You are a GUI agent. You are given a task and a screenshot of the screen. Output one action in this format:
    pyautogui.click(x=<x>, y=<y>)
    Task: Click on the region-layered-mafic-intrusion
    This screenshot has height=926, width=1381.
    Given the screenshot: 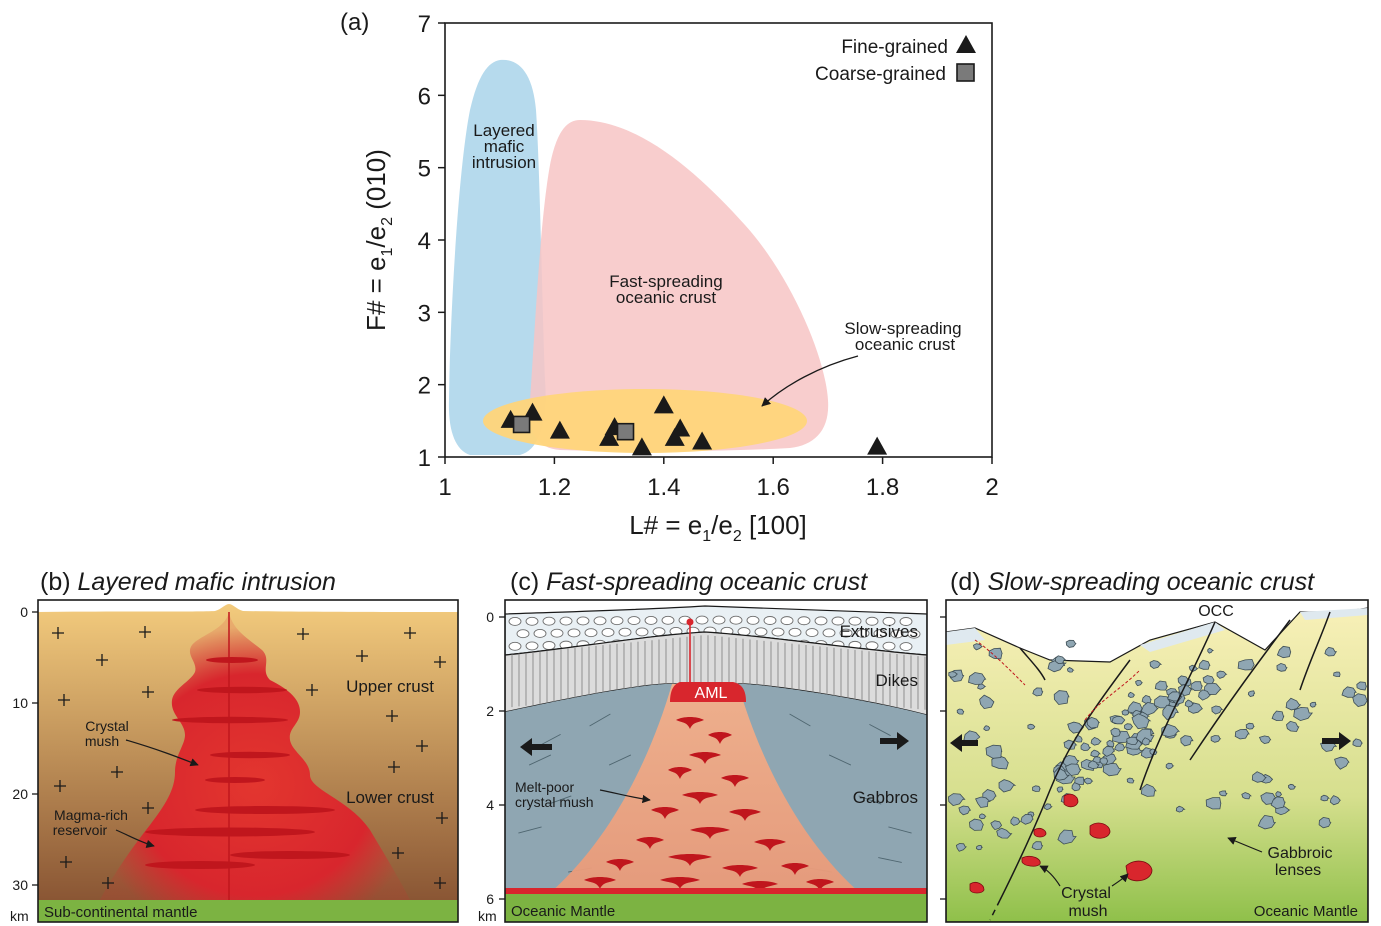 What is the action you would take?
    pyautogui.click(x=497, y=257)
    